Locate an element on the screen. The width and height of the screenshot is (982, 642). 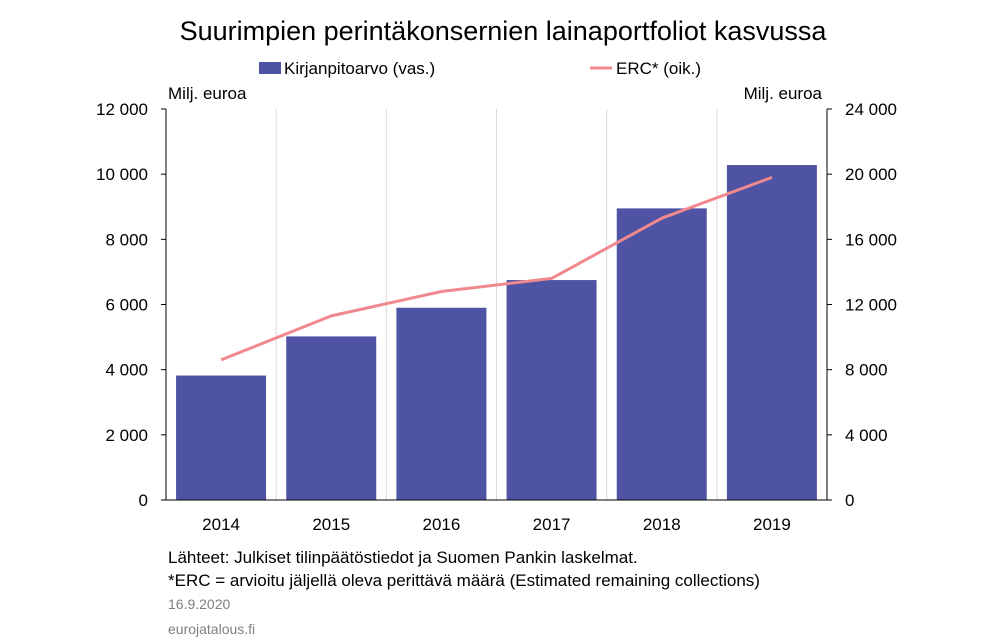
bar-2019 is located at coordinates (771, 332).